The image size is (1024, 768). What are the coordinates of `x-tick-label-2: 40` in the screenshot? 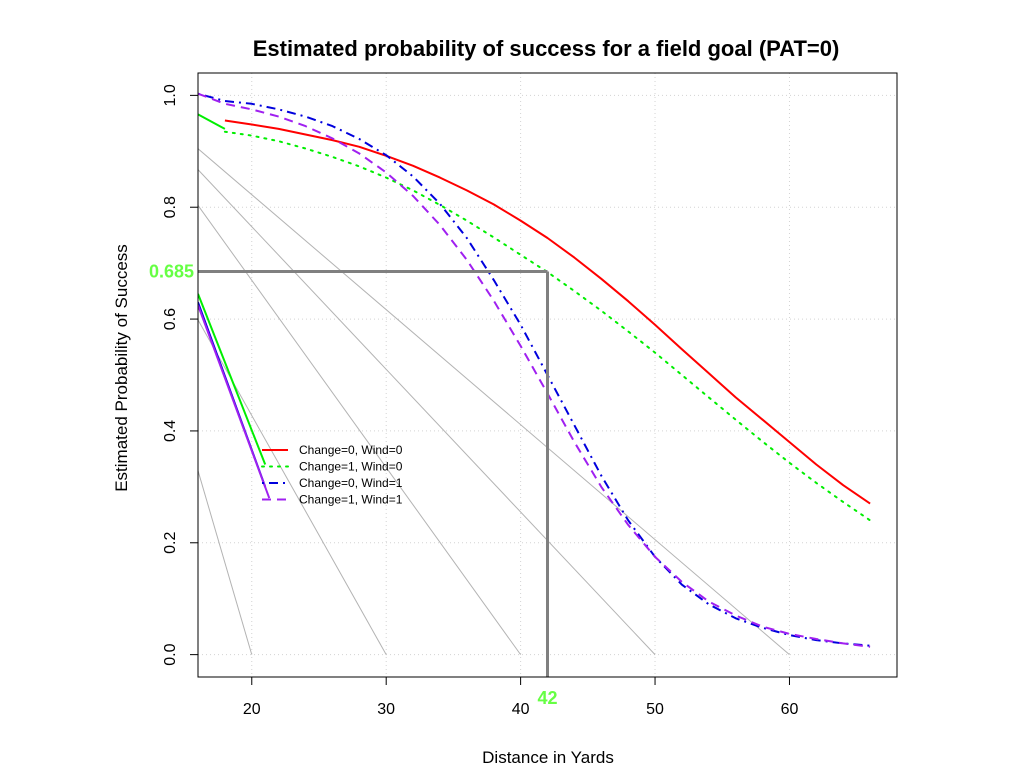 It's located at (521, 709).